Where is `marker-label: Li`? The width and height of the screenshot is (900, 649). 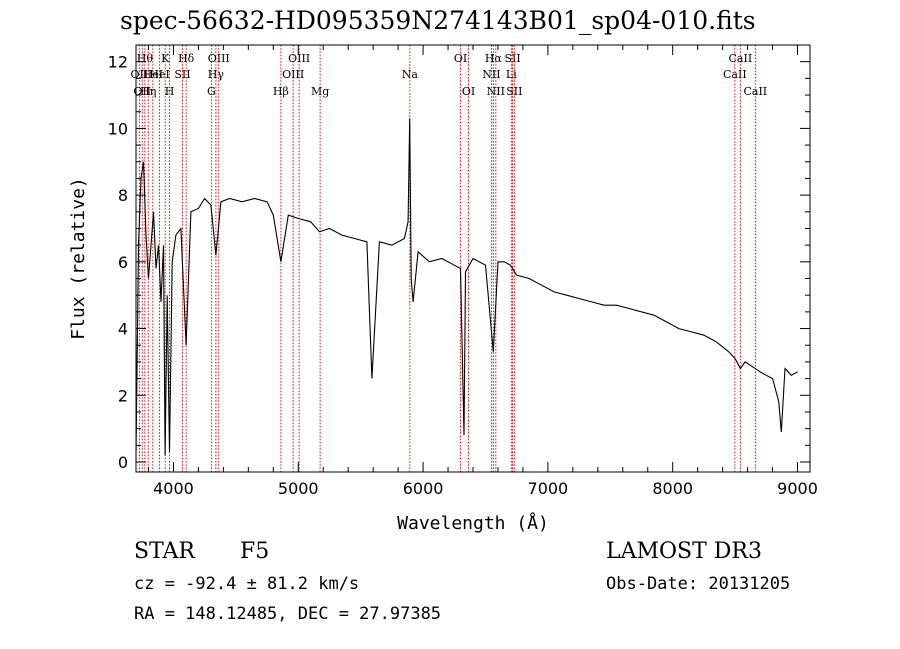
marker-label: Li is located at coordinates (511, 74).